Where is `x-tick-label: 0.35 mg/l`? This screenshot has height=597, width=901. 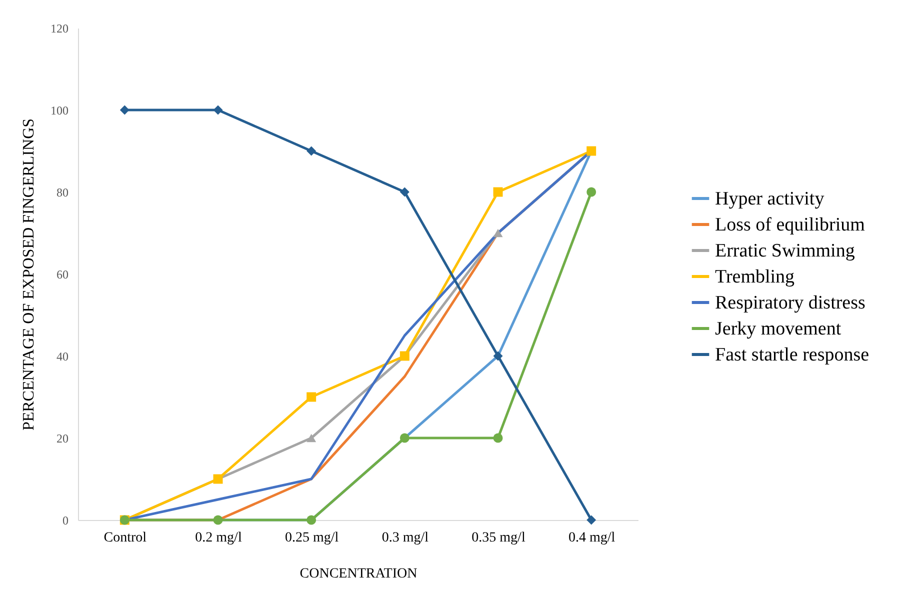 x-tick-label: 0.35 mg/l is located at coordinates (499, 538).